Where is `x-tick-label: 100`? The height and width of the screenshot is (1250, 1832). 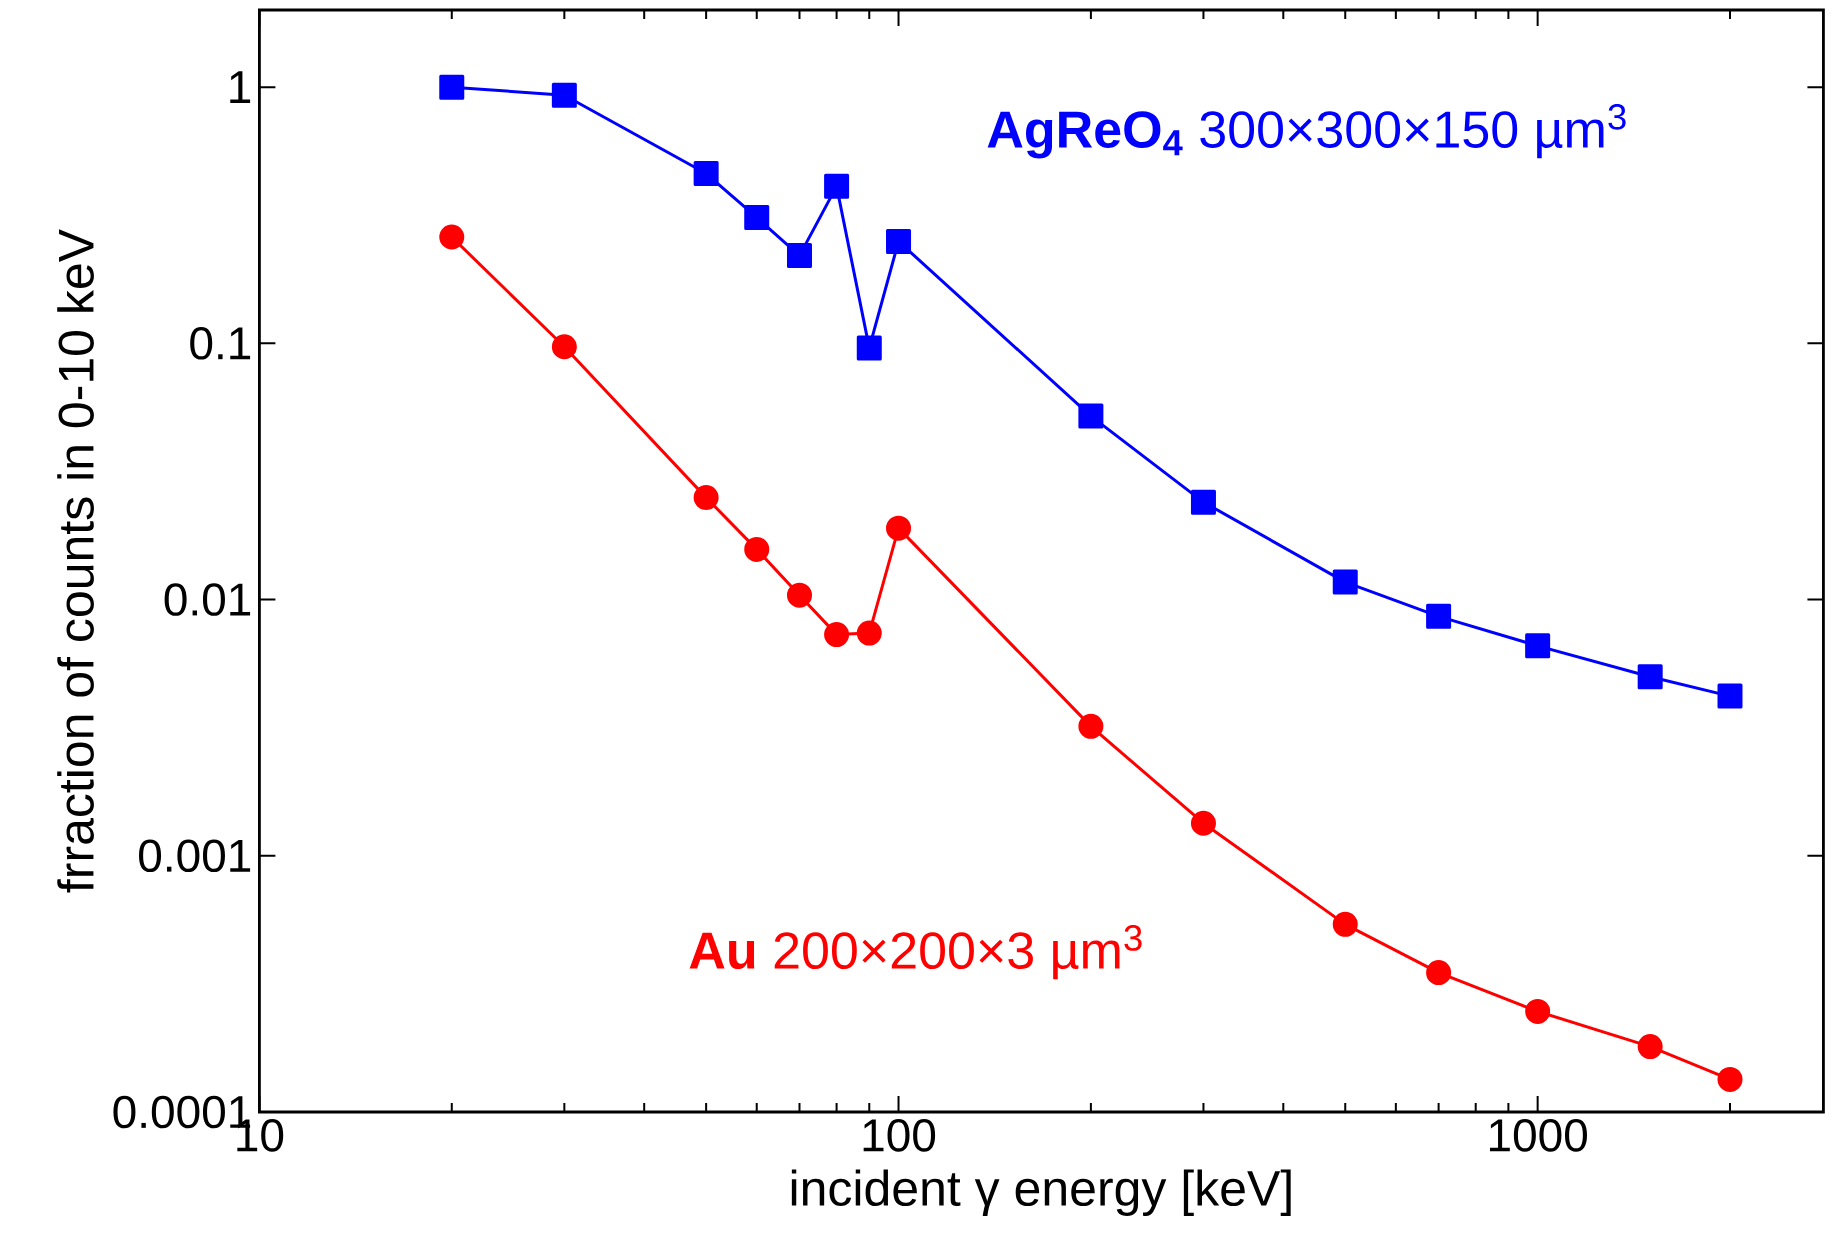
x-tick-label: 100 is located at coordinates (899, 1135).